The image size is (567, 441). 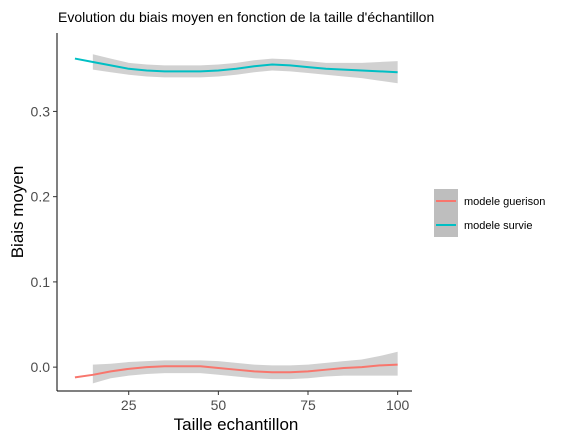 I want to click on legend-label-survie: modele survie, so click(x=498, y=226).